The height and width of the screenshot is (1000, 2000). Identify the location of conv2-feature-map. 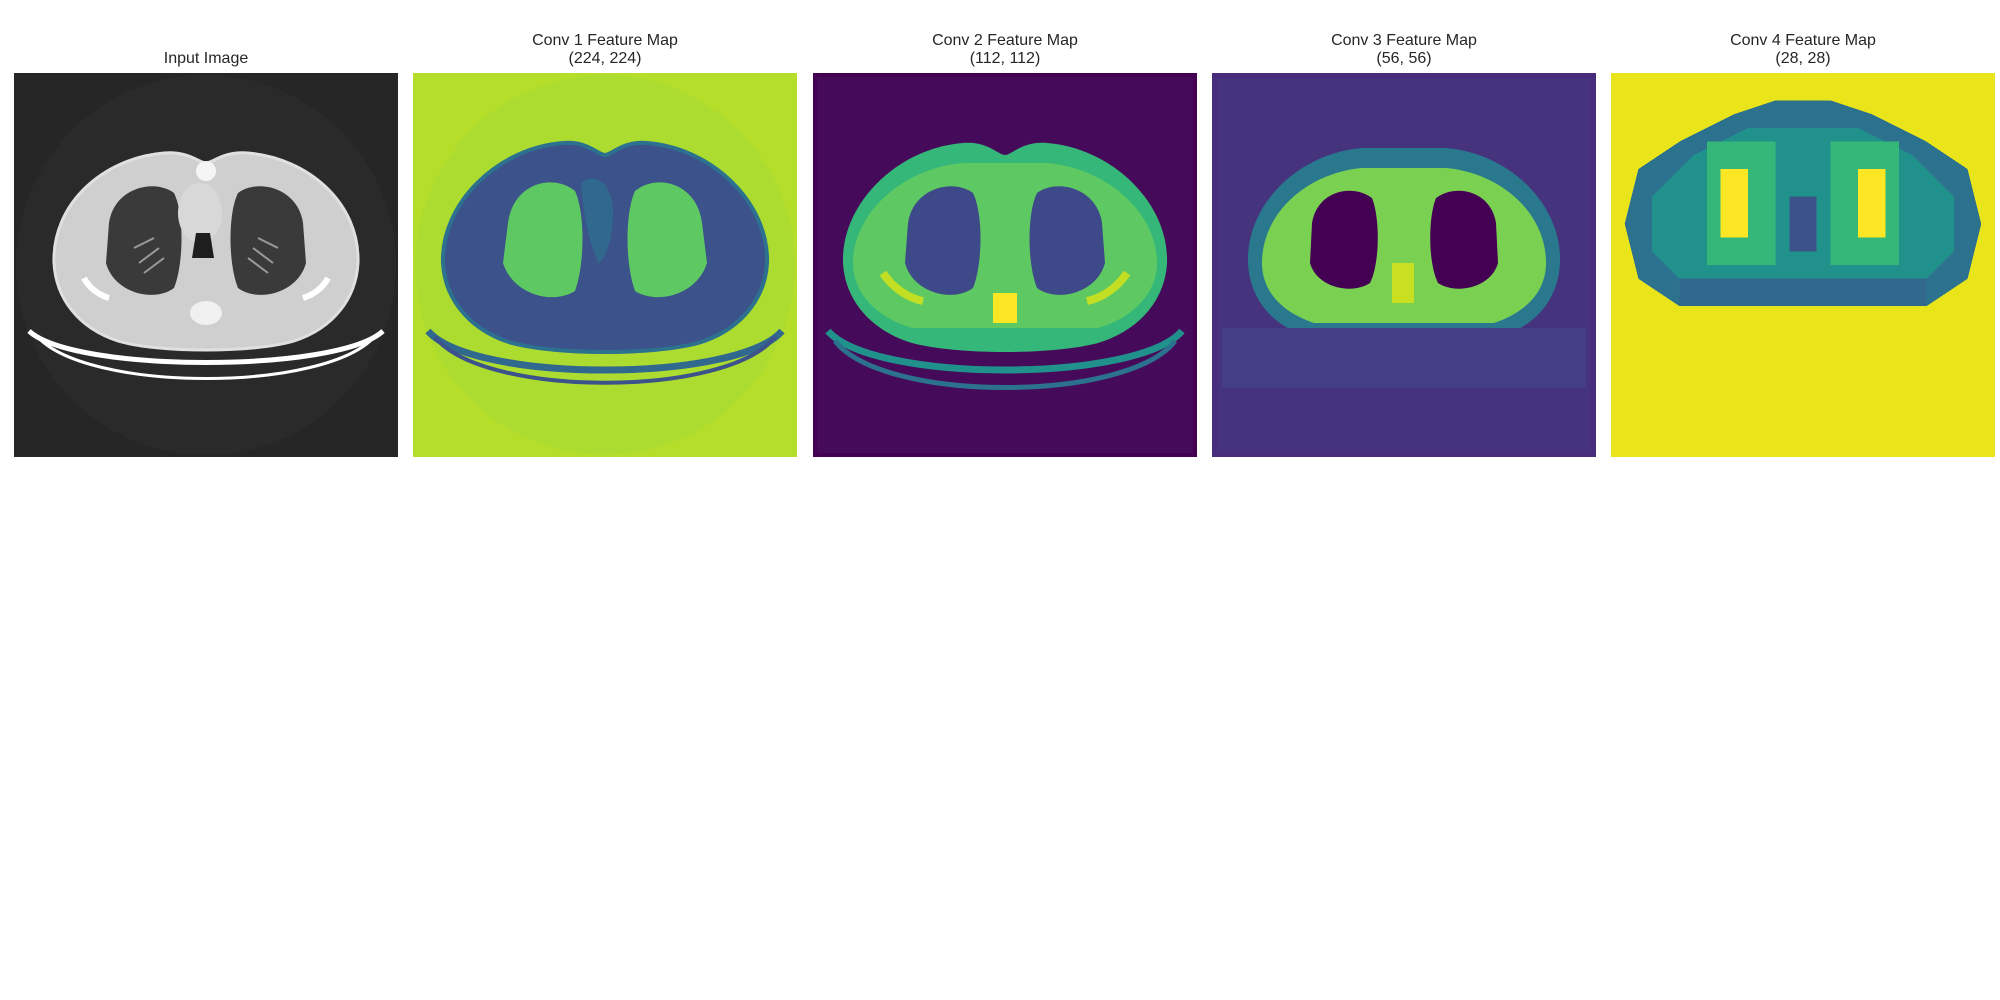
(1005, 265).